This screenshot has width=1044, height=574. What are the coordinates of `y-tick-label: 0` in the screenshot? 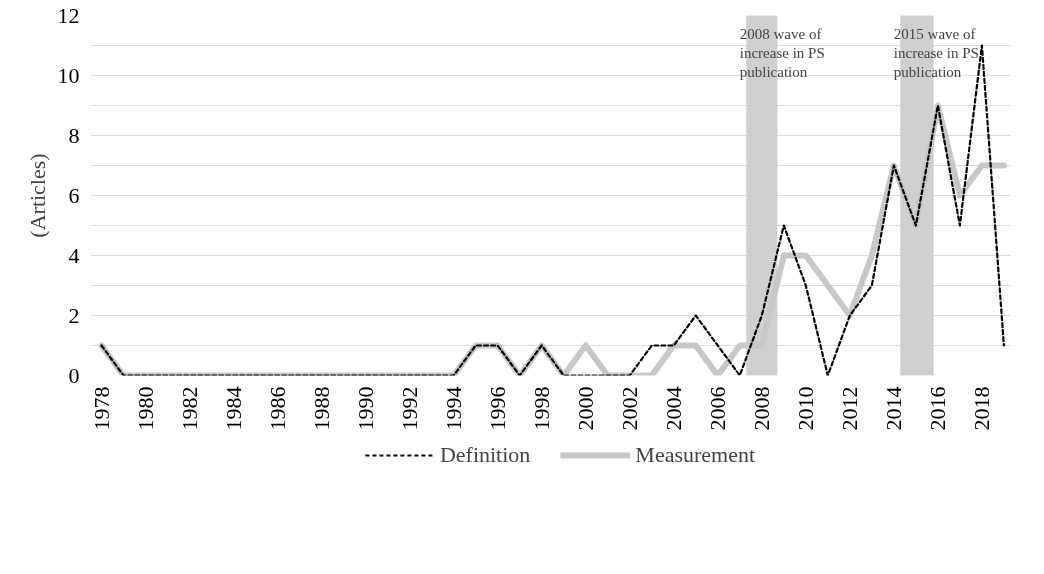 It's located at (74, 375).